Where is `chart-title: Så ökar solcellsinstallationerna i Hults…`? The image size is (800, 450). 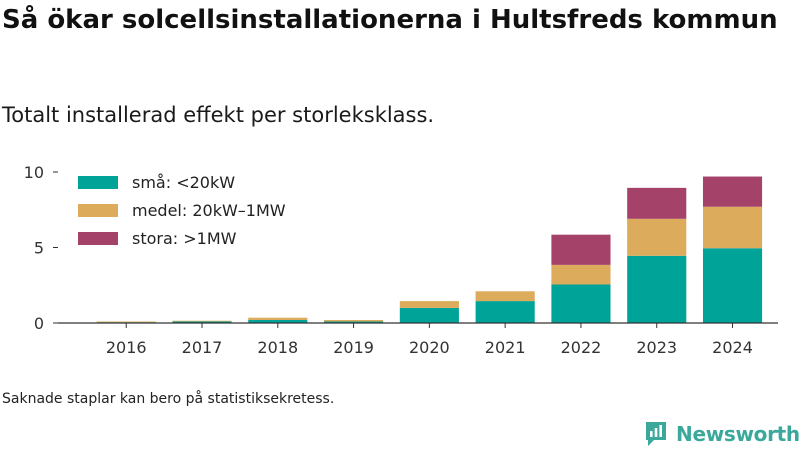 chart-title: Så ökar solcellsinstallationerna i Hults… is located at coordinates (390, 20).